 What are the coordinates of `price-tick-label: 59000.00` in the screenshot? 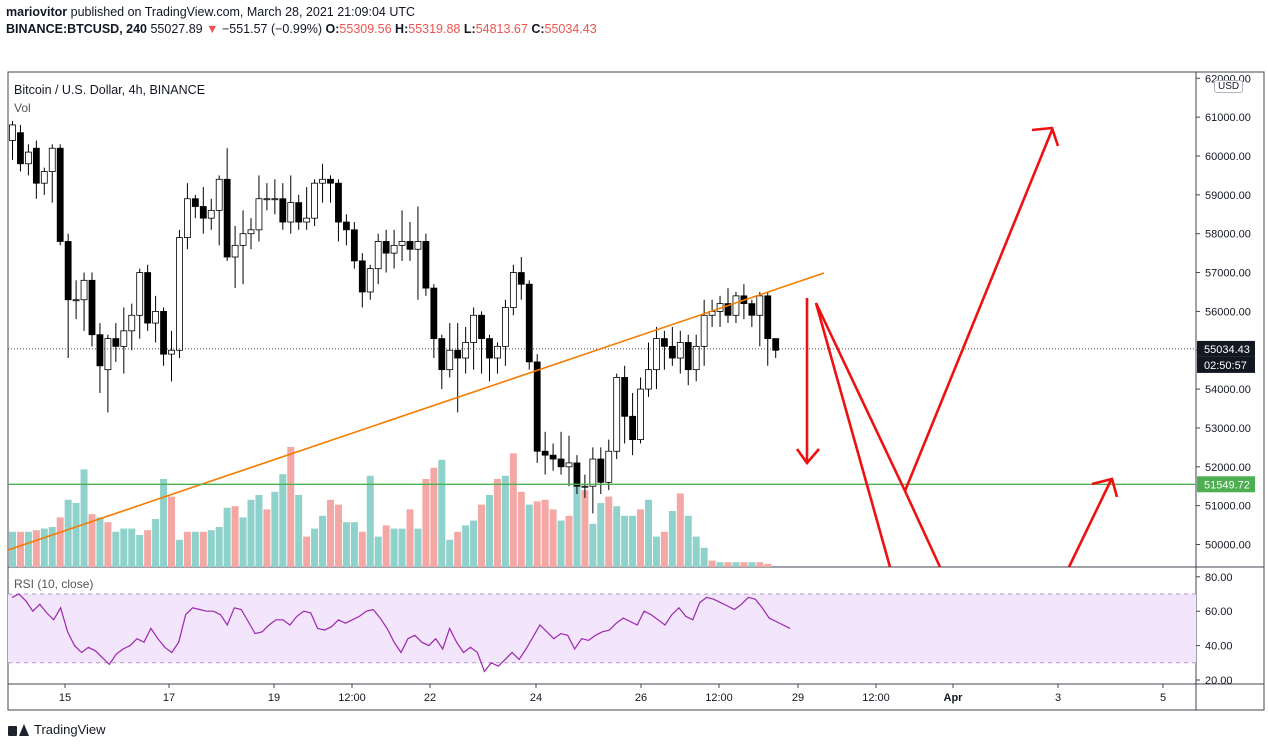 It's located at (1228, 196).